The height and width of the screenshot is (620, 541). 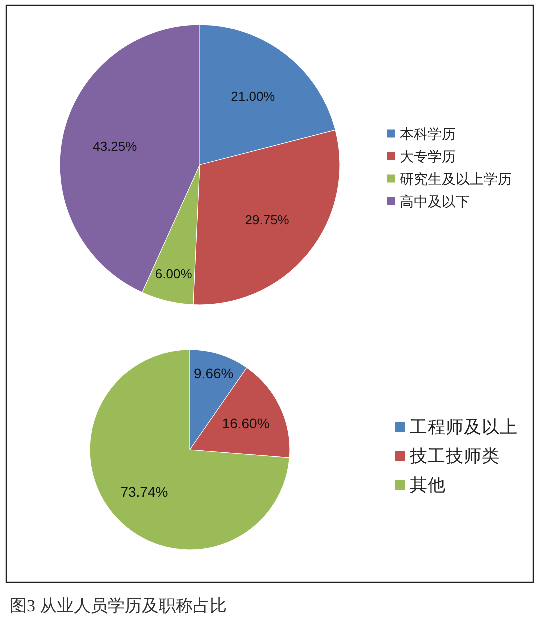 I want to click on caption: 图3 从业人员学历及职称占比, so click(x=118, y=606).